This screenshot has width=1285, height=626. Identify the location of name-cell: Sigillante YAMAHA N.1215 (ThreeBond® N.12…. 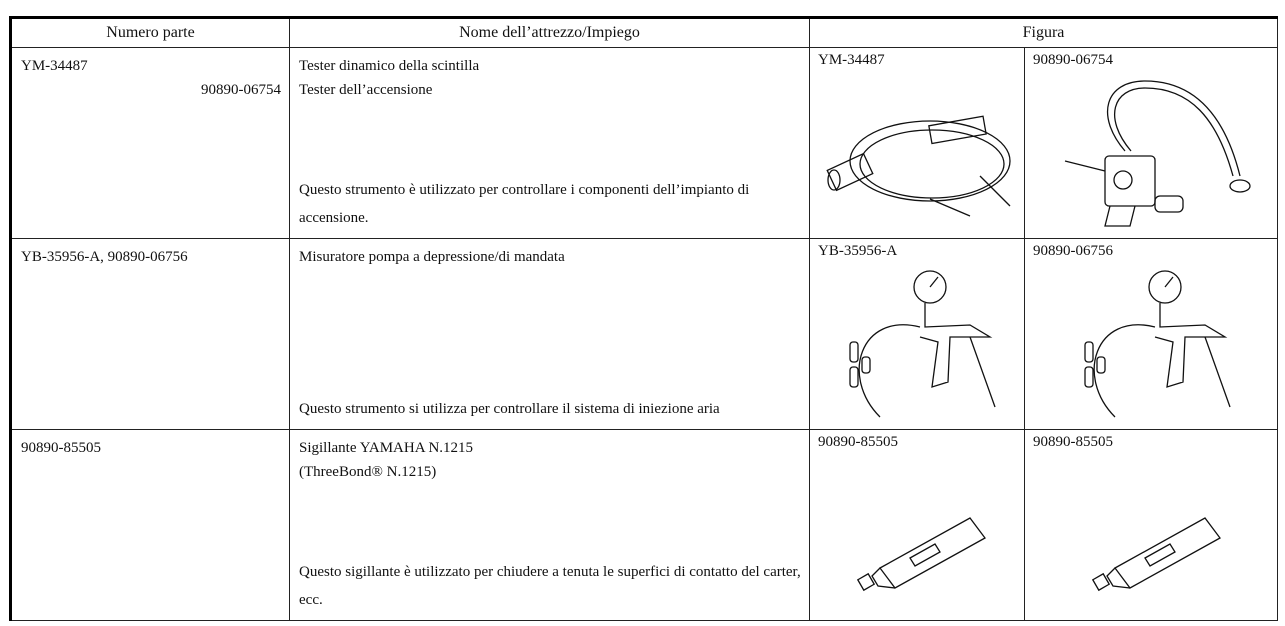
(549, 525).